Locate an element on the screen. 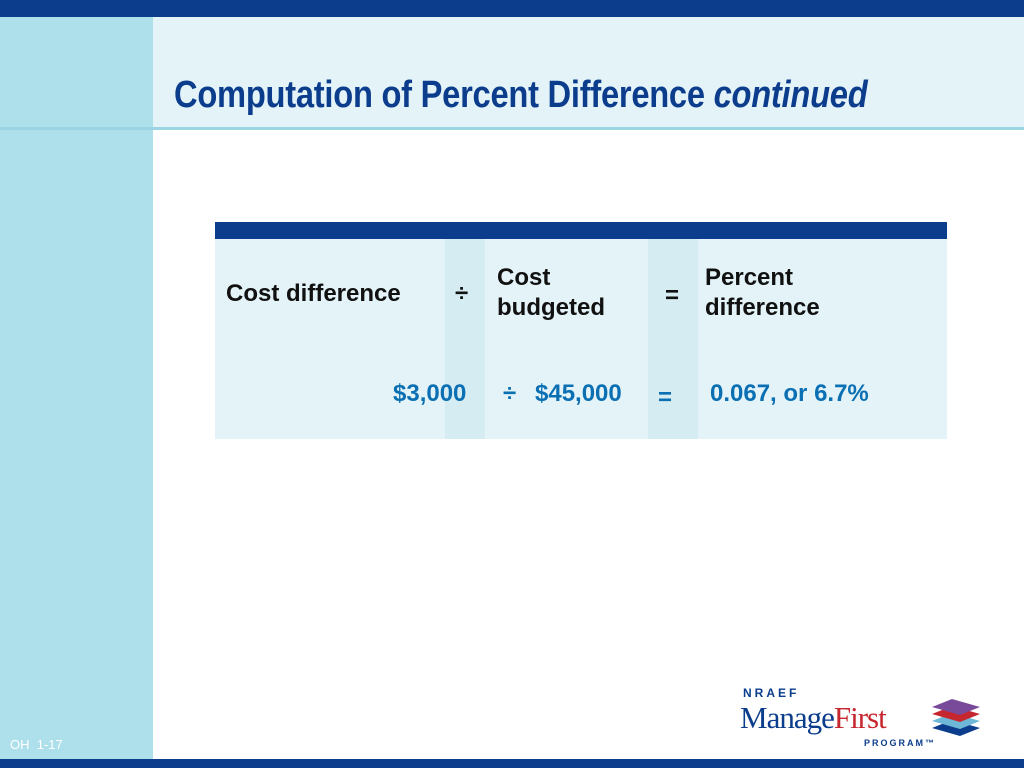 This screenshot has width=1024, height=768. logo-first-text: First is located at coordinates (860, 717).